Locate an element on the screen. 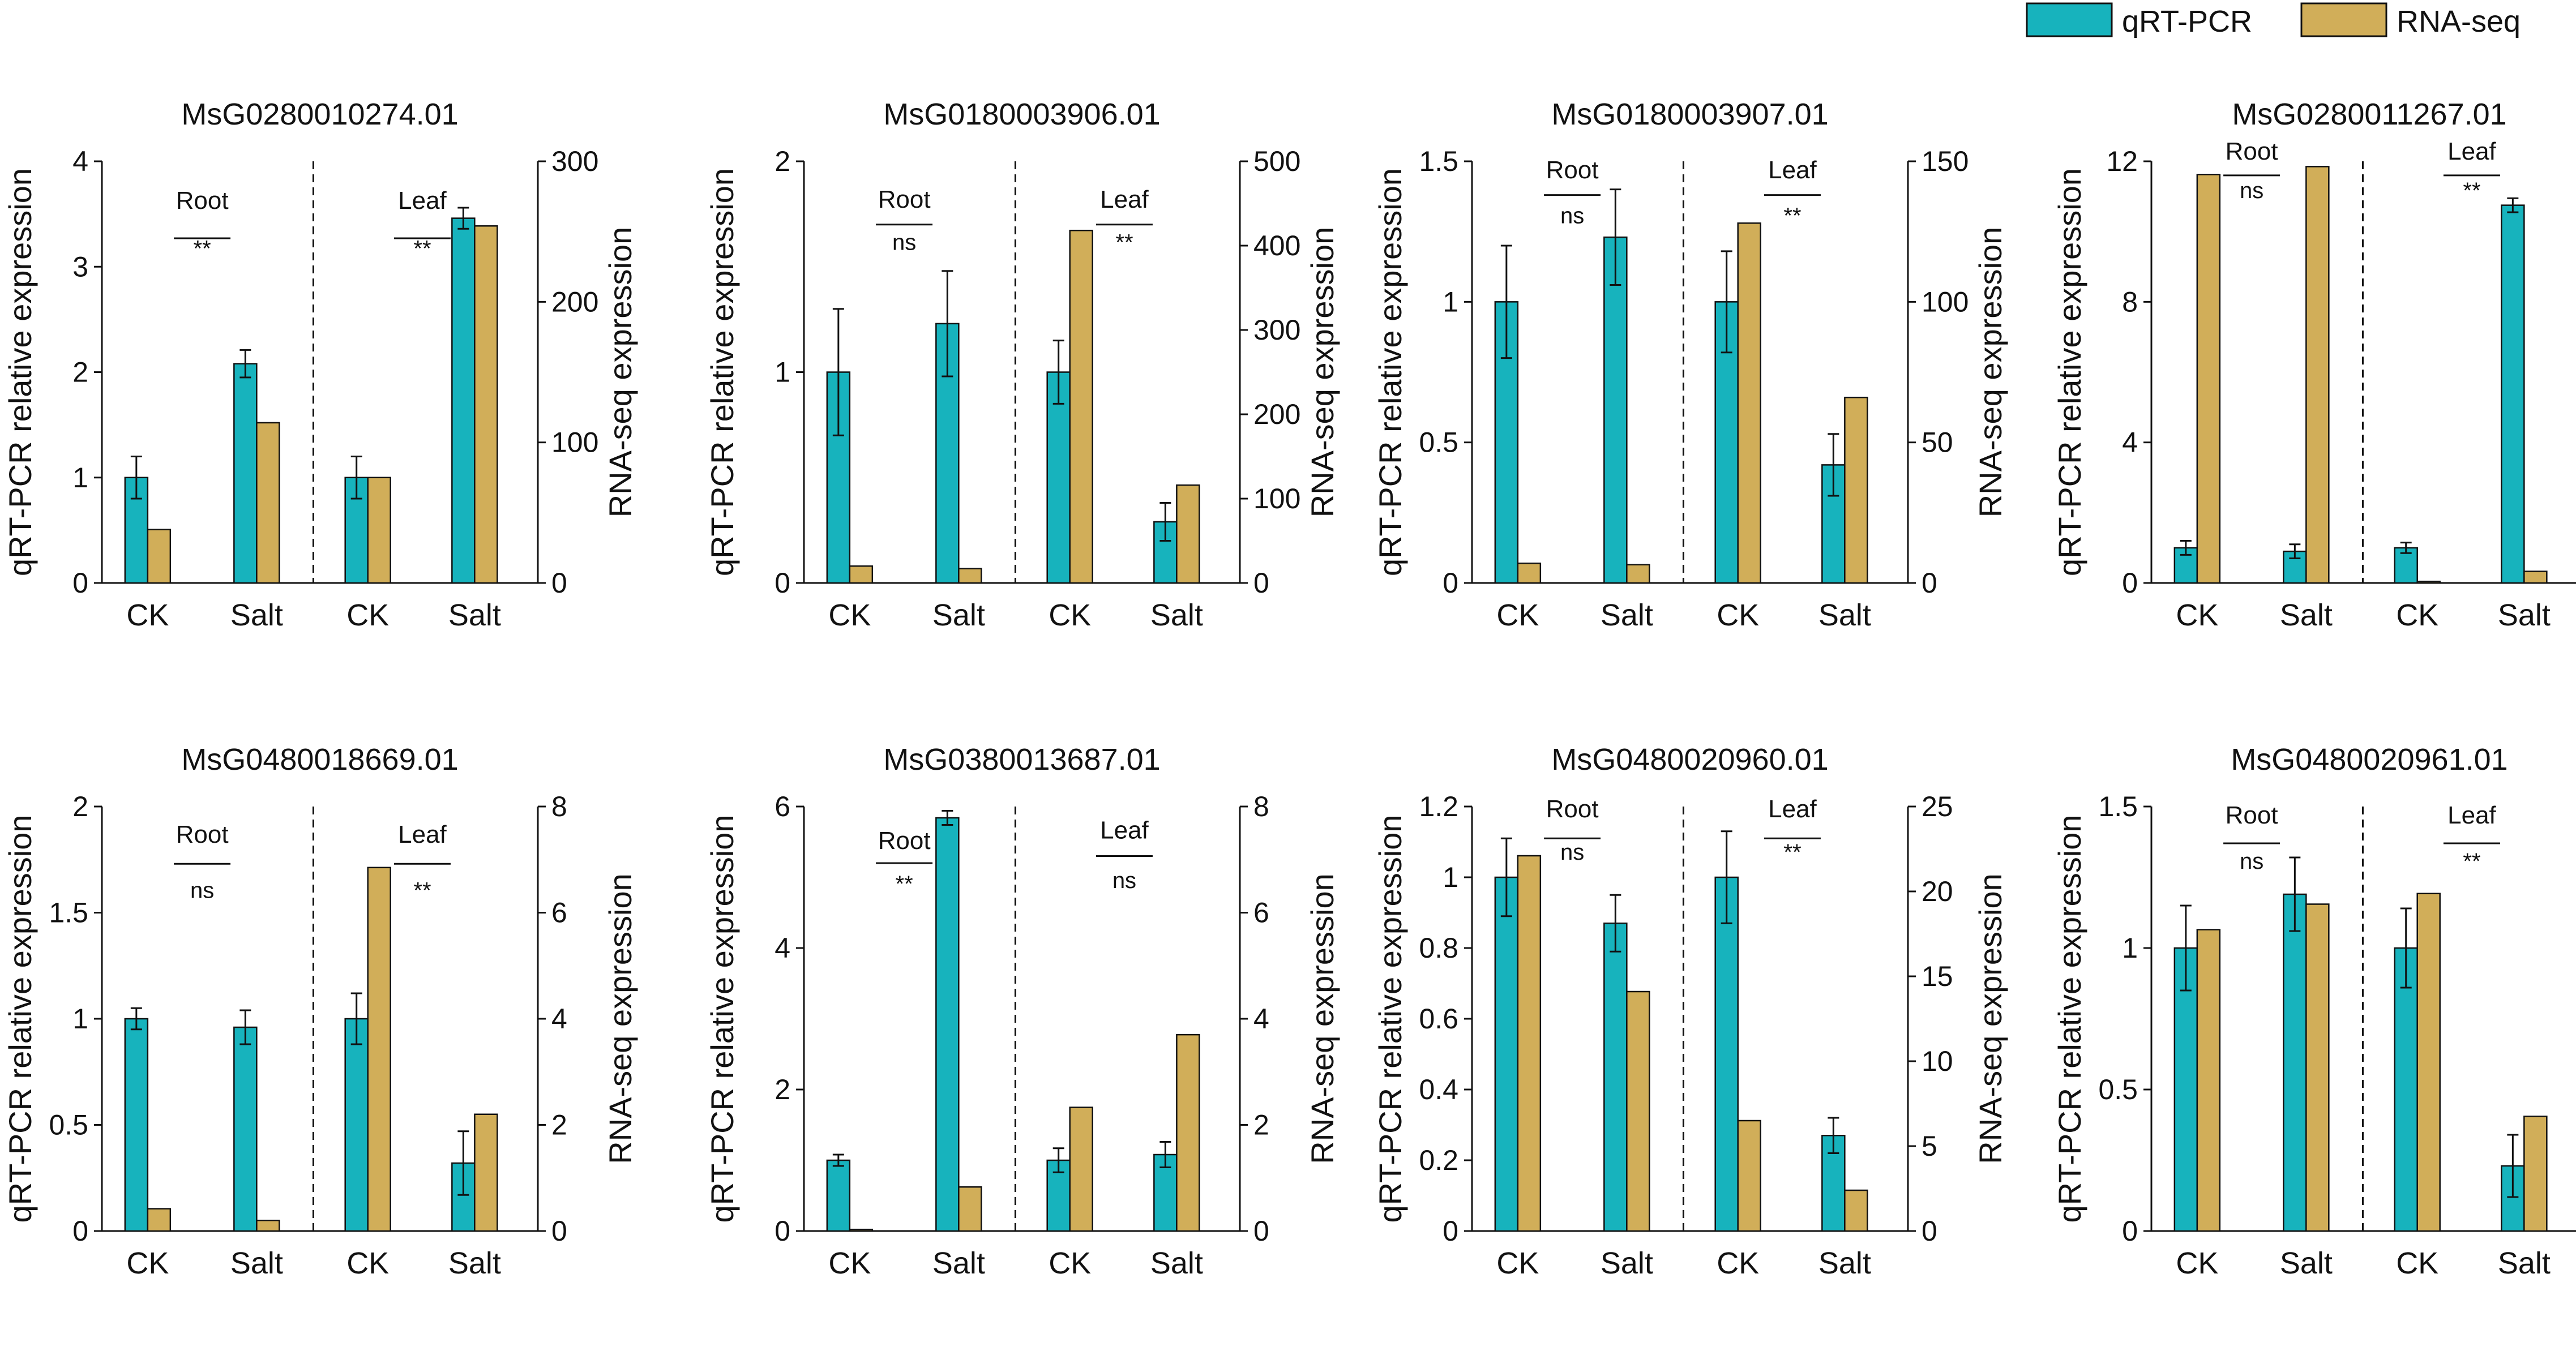 The height and width of the screenshot is (1351, 2576). y2-tick-label: 100 is located at coordinates (1945, 302).